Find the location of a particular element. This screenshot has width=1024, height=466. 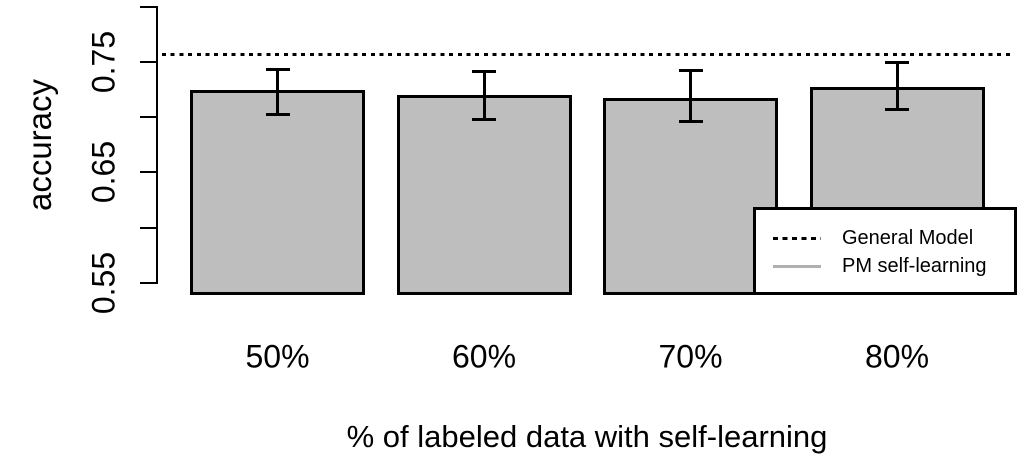

dotted-line-sample is located at coordinates (797, 238).